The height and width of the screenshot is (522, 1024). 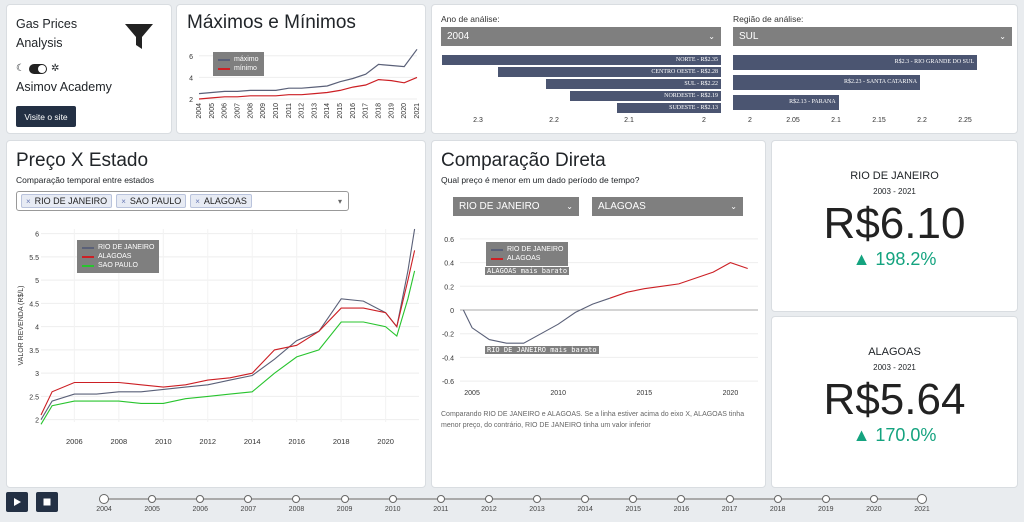 I want to click on year-dropdown: 2004 ⌄, so click(x=581, y=36).